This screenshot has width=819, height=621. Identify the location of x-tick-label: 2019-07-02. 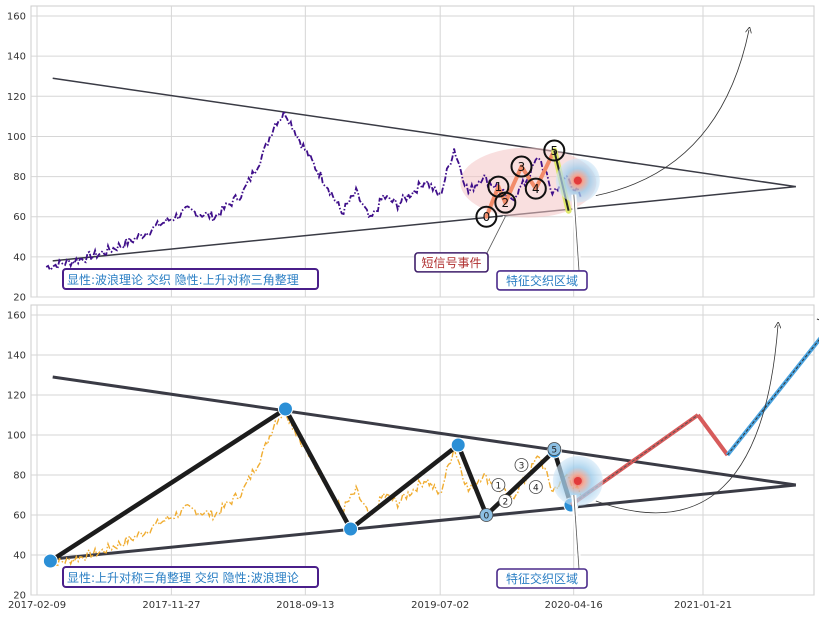
(440, 605).